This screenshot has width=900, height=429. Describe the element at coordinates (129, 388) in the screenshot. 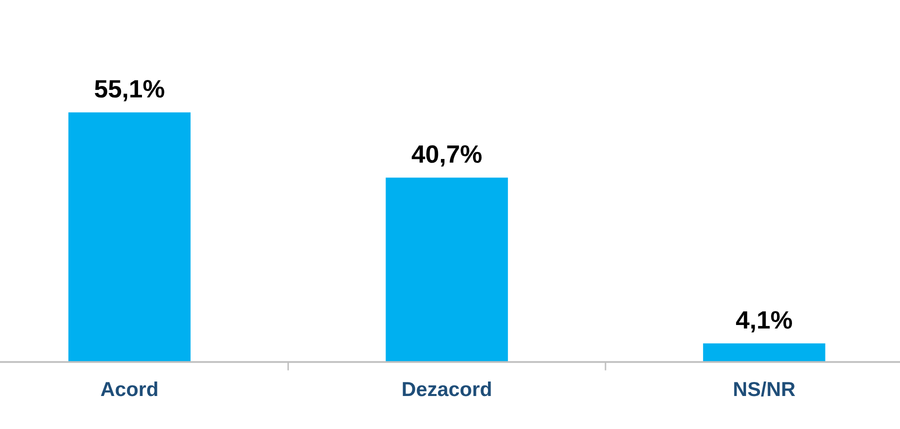

I see `x-tick-label: Acord` at that location.